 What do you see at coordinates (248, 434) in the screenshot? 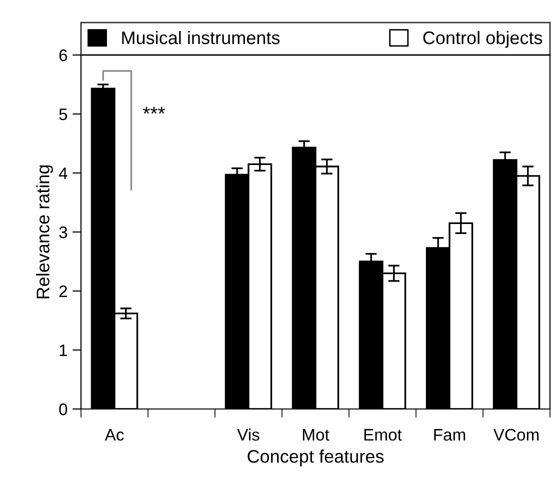
I see `x-tick-label: Vis` at bounding box center [248, 434].